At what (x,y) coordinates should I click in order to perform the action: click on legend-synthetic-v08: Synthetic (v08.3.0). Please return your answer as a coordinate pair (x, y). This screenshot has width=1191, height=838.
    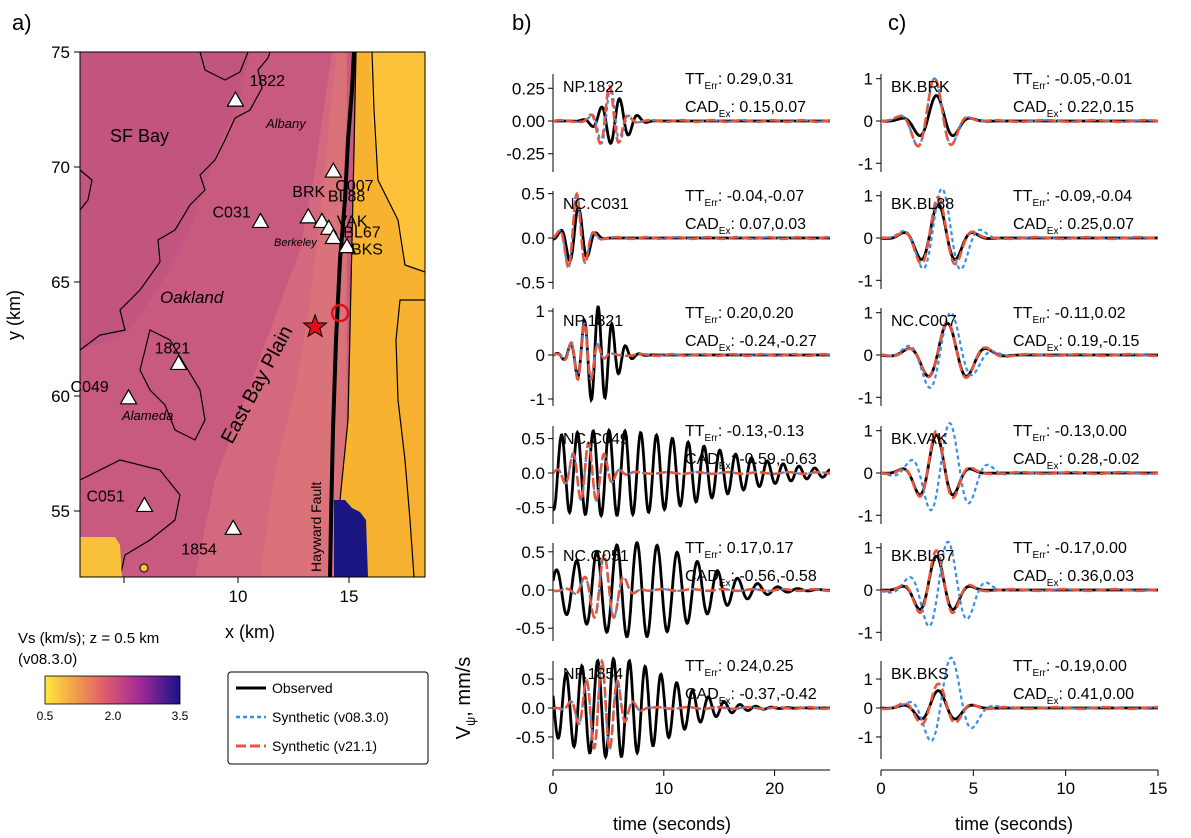
    Looking at the image, I should click on (330, 717).